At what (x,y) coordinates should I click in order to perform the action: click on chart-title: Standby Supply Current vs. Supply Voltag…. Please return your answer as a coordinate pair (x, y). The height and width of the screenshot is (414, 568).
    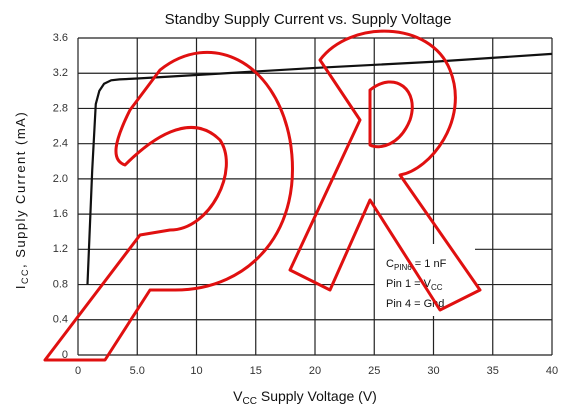
    Looking at the image, I should click on (308, 19).